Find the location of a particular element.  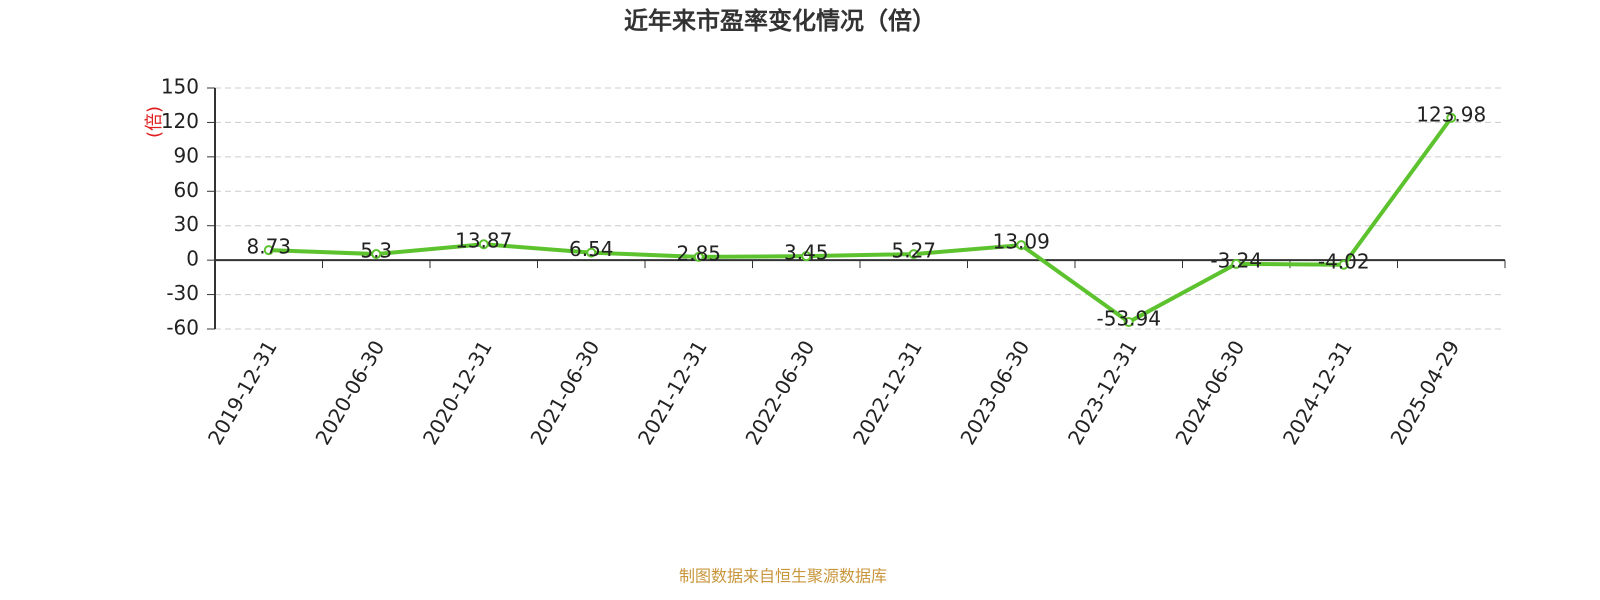

source-note: 制图数据来自恒生聚源数据库 is located at coordinates (783, 576).